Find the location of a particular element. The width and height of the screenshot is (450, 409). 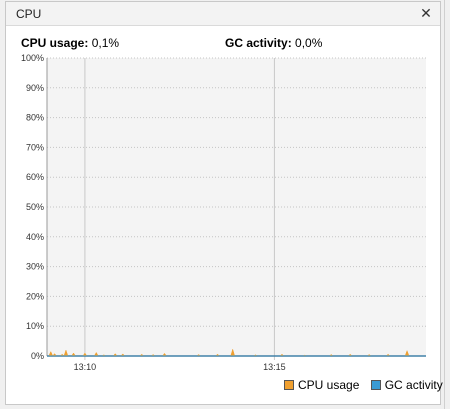

y-tick-label: 50% is located at coordinates (35, 207).